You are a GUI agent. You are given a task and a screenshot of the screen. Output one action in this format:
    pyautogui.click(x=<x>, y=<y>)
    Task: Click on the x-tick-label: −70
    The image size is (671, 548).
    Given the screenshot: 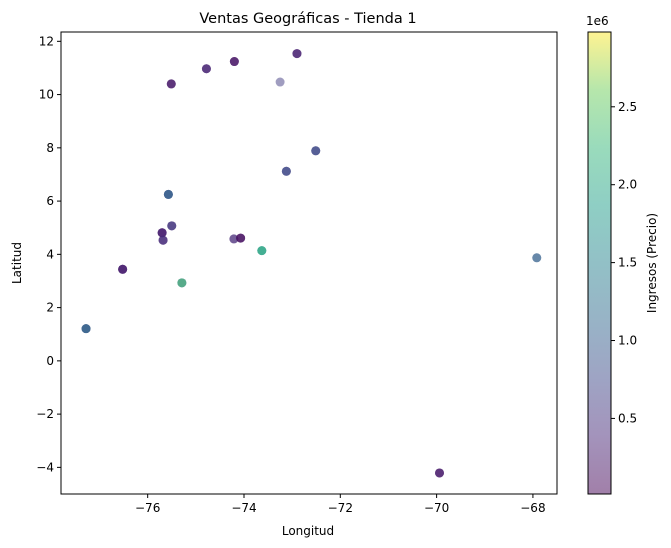 What is the action you would take?
    pyautogui.click(x=436, y=508)
    